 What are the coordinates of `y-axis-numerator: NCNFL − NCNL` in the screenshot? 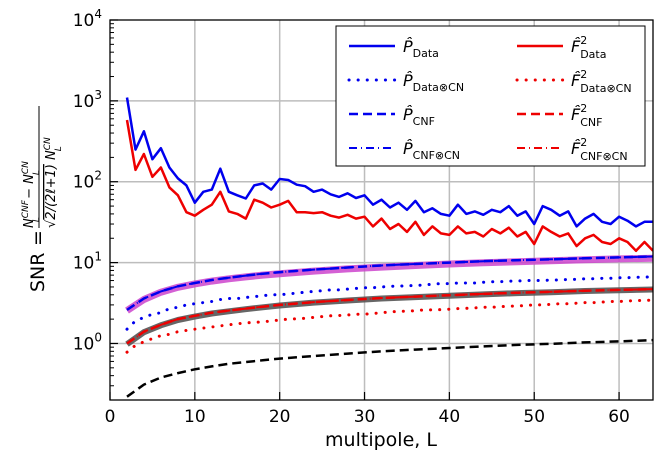 It's located at (31, 194).